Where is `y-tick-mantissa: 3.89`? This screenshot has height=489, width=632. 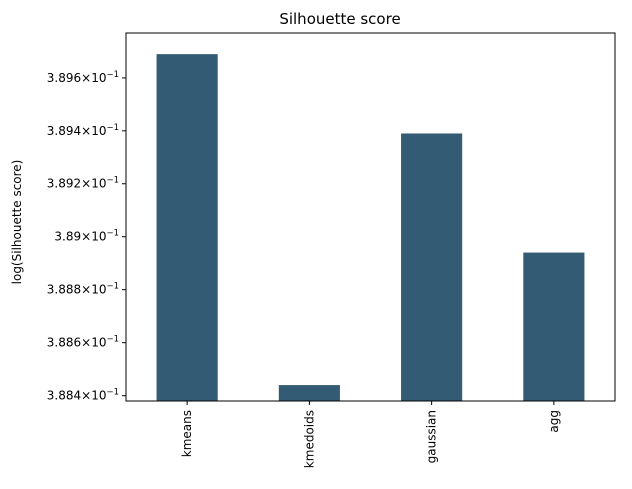 y-tick-mantissa: 3.89 is located at coordinates (67, 237).